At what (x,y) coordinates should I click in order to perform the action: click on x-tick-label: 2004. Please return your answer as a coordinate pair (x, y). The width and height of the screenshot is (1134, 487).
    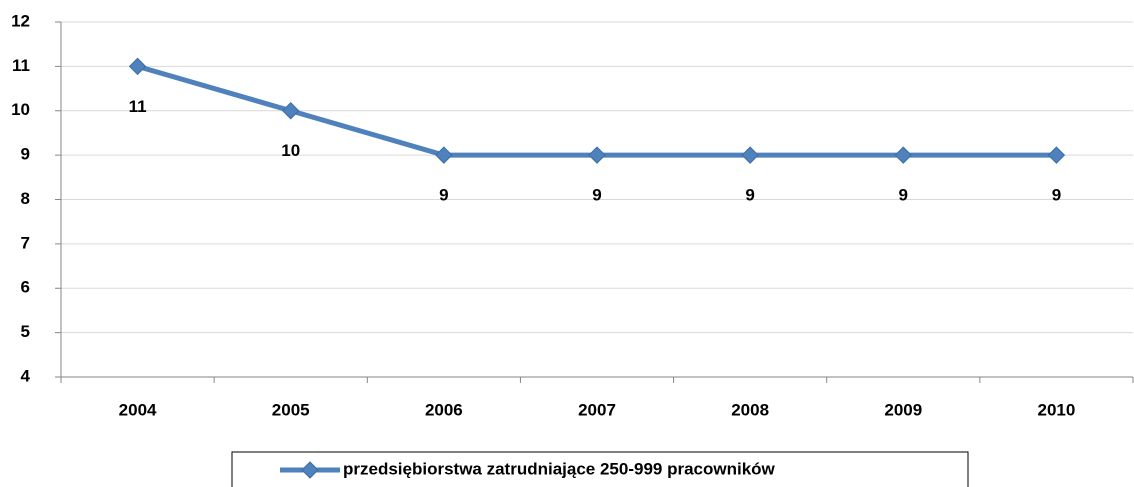
    Looking at the image, I should click on (138, 409).